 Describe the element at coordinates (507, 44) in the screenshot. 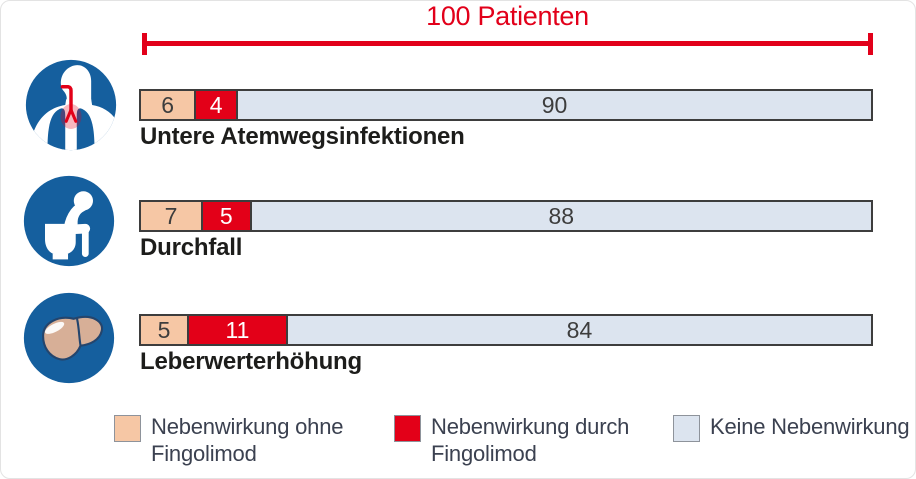

I see `patients-scale-bracket` at that location.